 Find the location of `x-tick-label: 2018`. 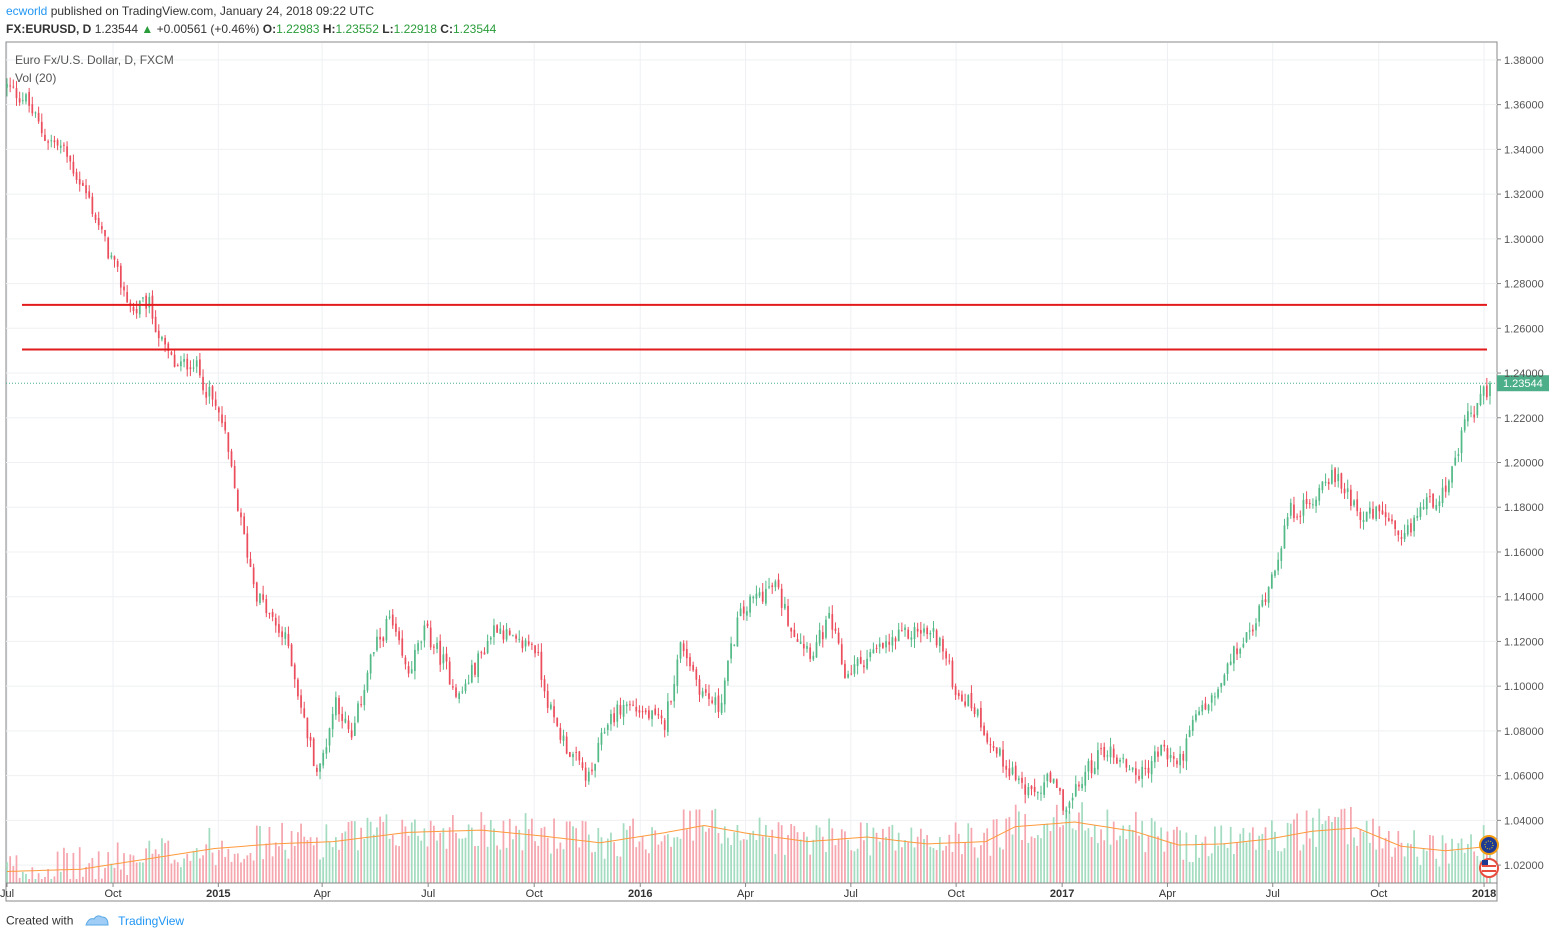

x-tick-label: 2018 is located at coordinates (1484, 894).